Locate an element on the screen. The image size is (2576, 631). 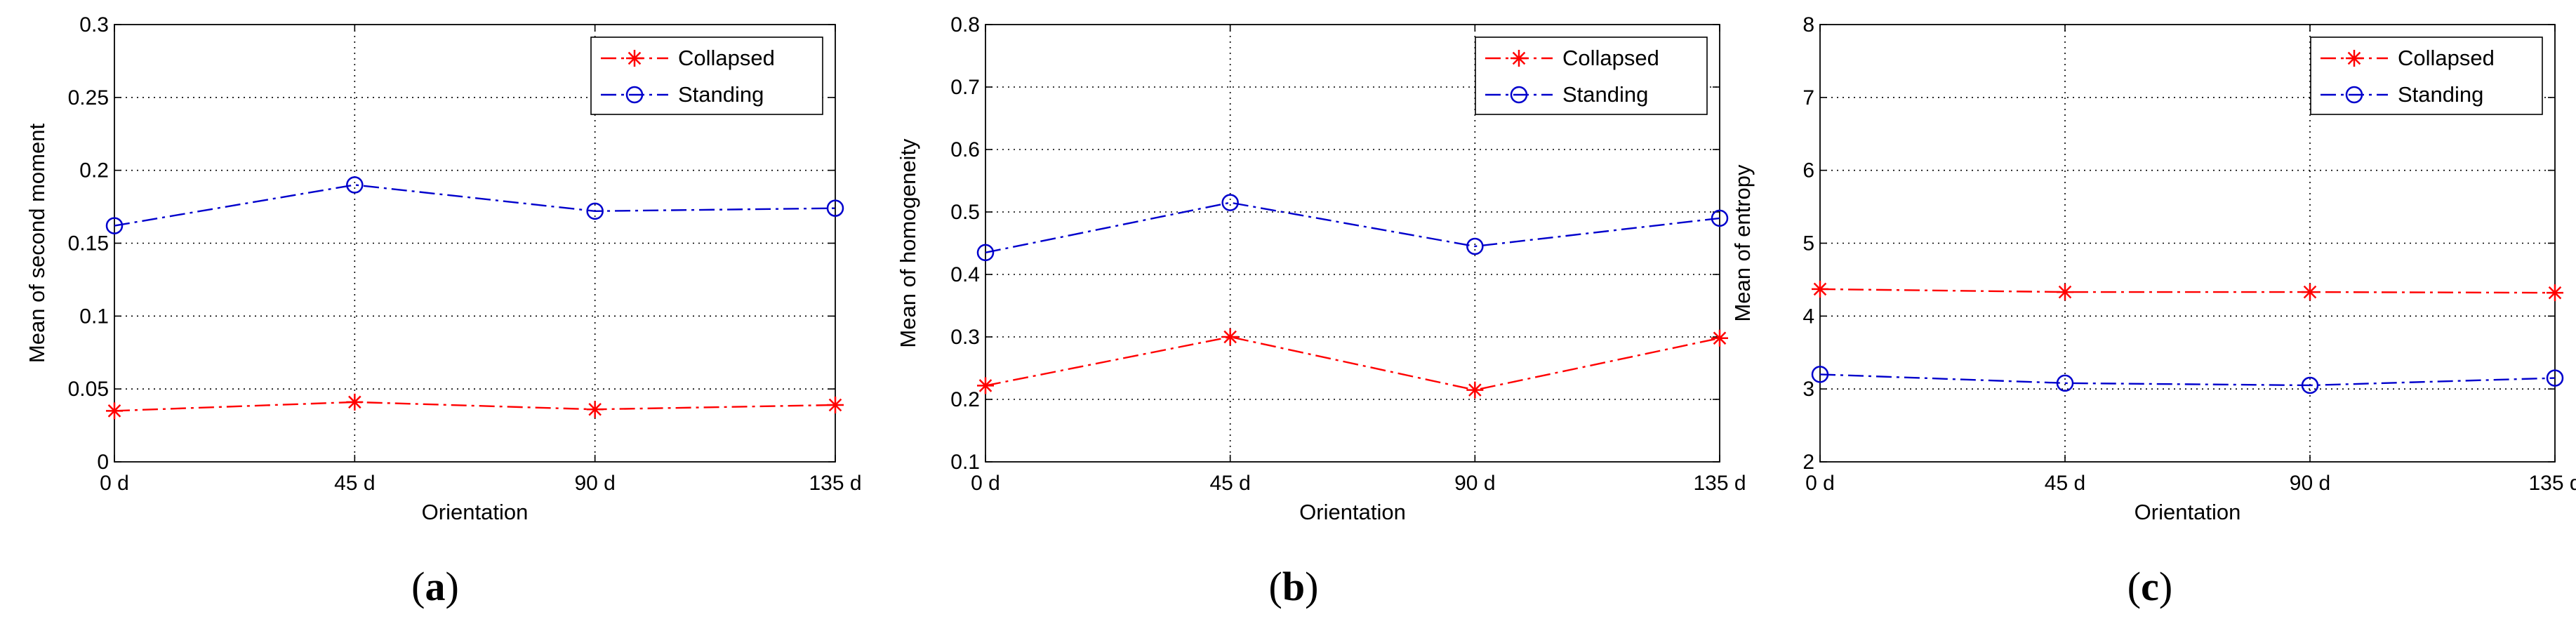
panel-a-ytick-label-3: 0.15 is located at coordinates (89, 243).